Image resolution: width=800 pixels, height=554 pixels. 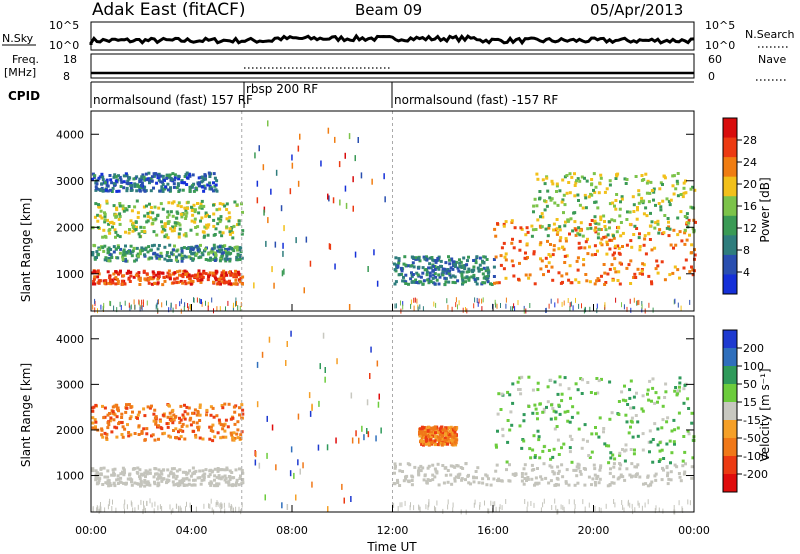 What do you see at coordinates (750, 184) in the screenshot?
I see `colorbar-tick-label: 20` at bounding box center [750, 184].